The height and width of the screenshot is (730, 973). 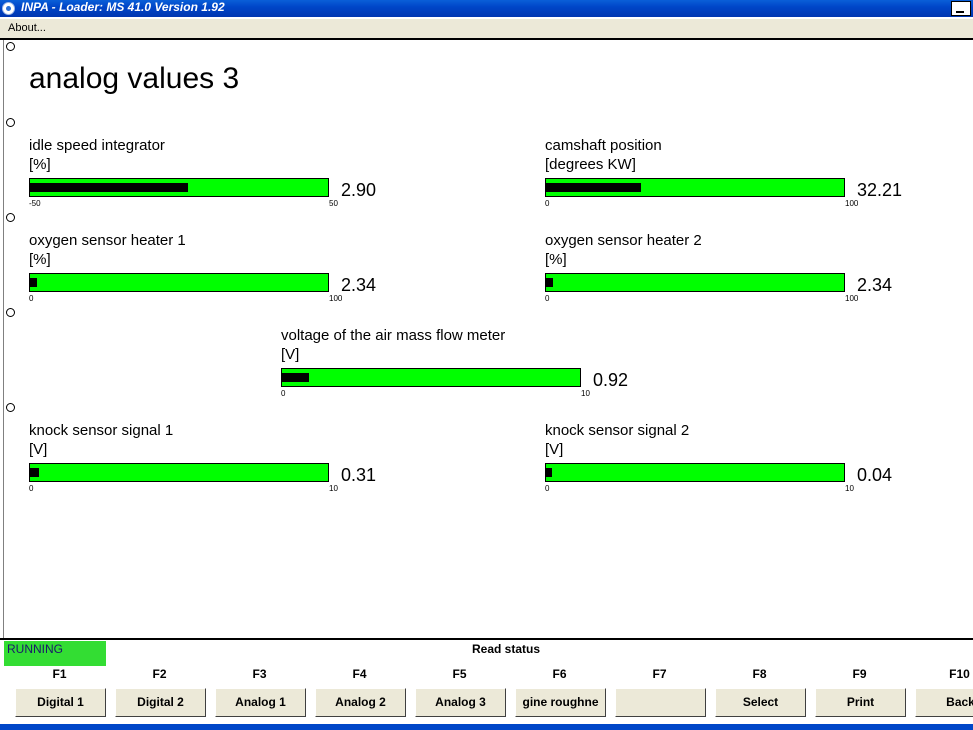 I want to click on fkey-button-f10: Back, so click(x=944, y=702).